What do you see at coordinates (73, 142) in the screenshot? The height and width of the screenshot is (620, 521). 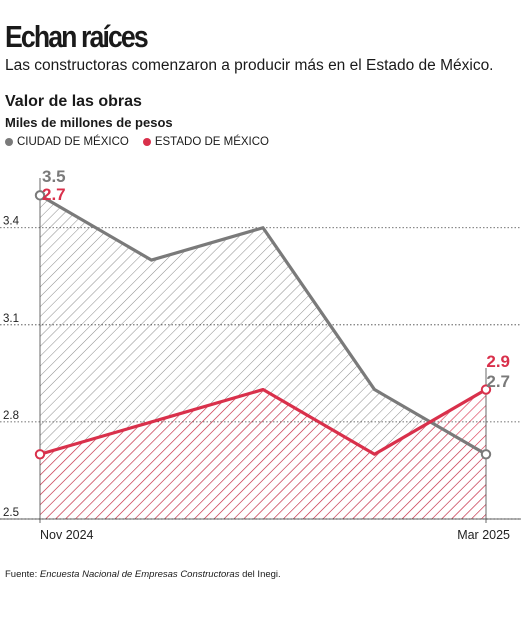 I see `legend-label-cdmx: CIUDAD DE MÉXICO` at bounding box center [73, 142].